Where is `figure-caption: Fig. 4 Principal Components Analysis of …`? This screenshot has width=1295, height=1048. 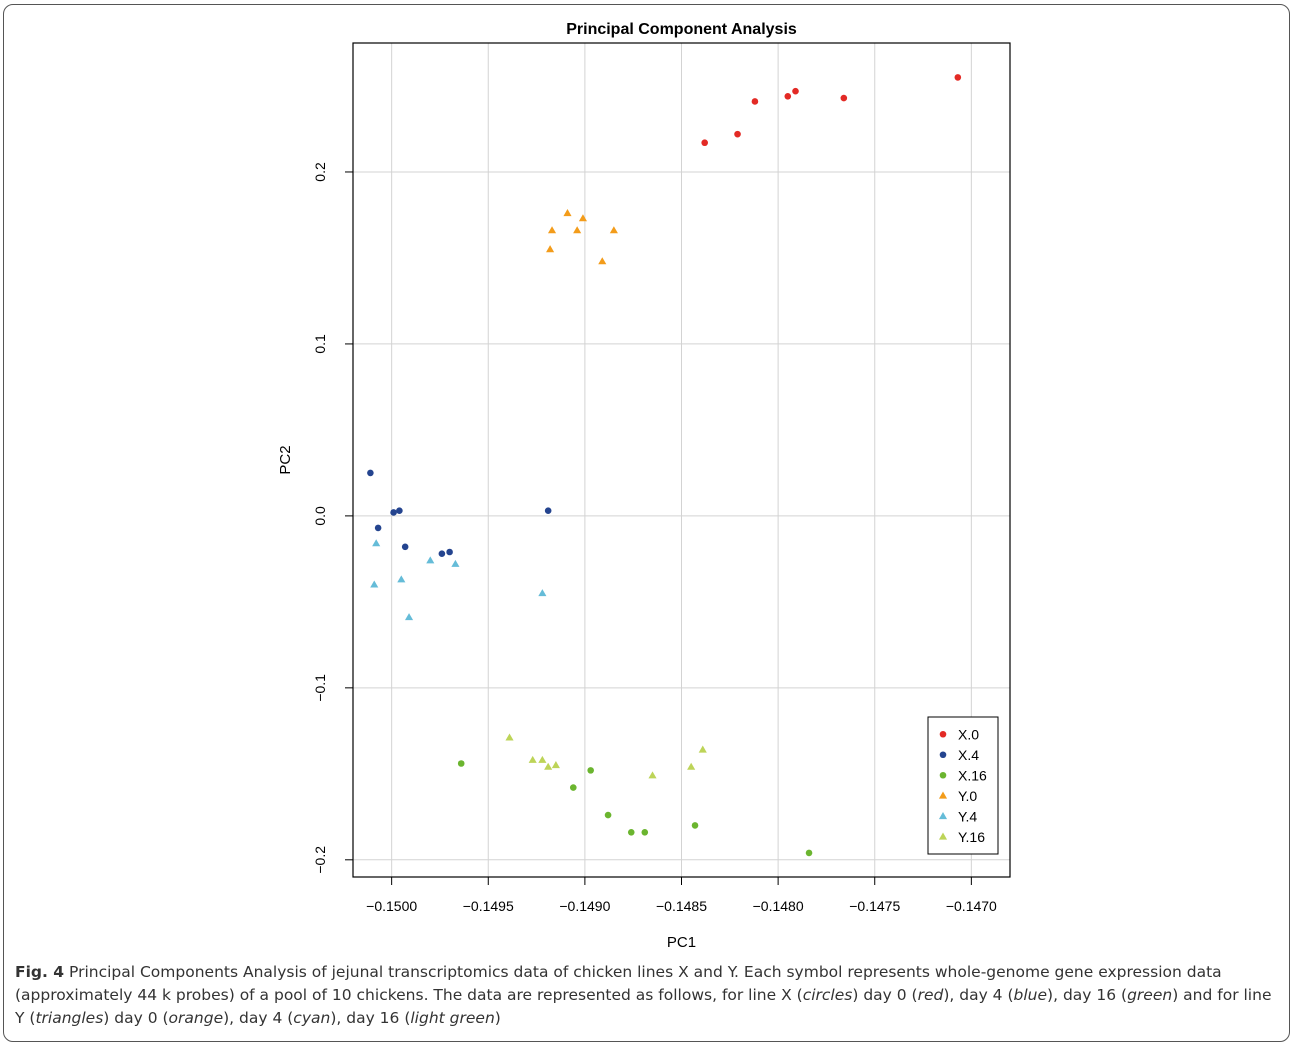 figure-caption: Fig. 4 Principal Components Analysis of … is located at coordinates (646, 995).